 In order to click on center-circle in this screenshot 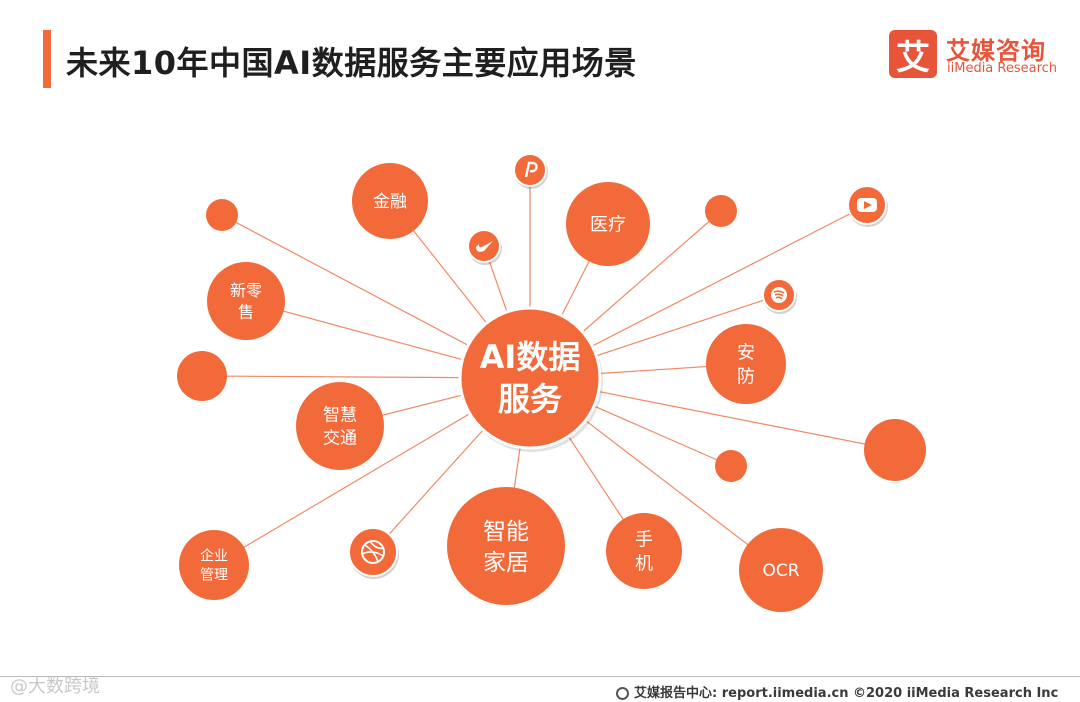, I will do `click(530, 378)`.